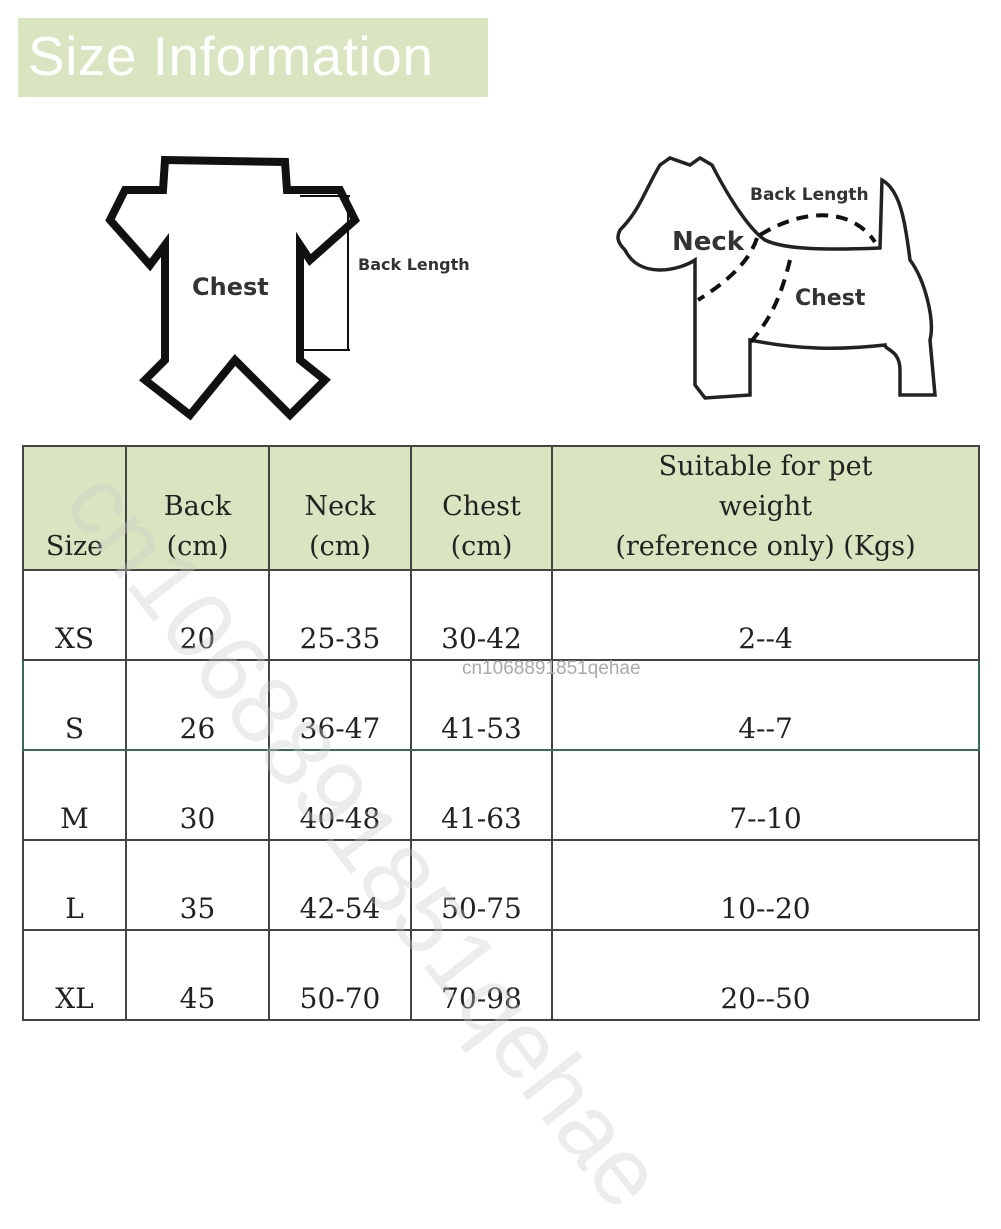 The image size is (1001, 1229). I want to click on column-header: Size, so click(74, 508).